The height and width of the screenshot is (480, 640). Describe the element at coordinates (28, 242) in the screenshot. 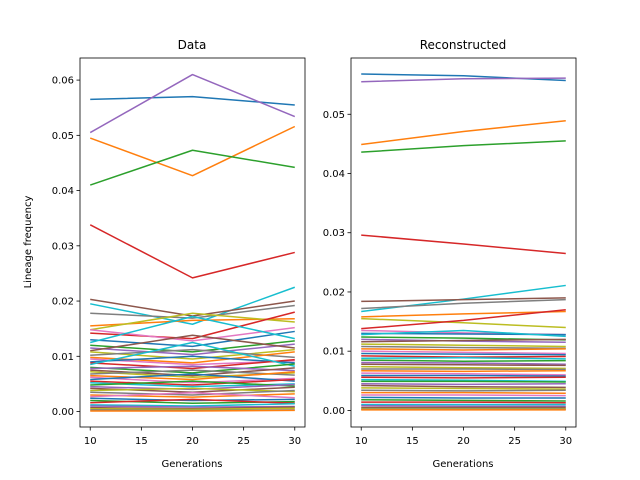

I see `data-y-axis-label: Lineage frequency` at that location.